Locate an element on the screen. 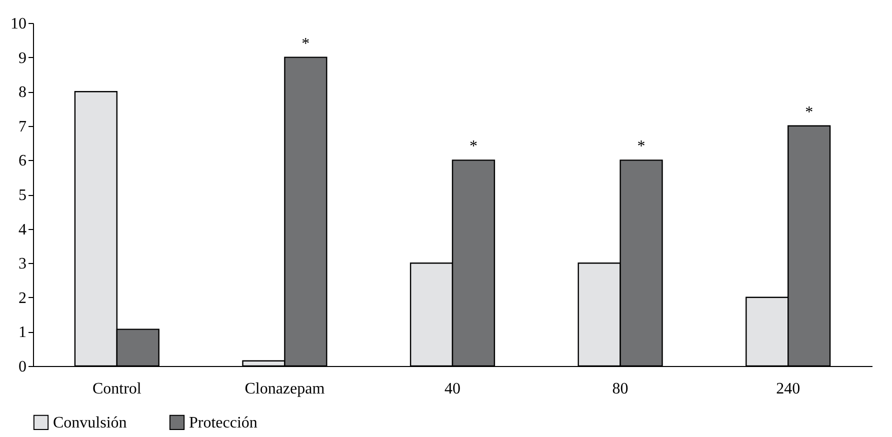  y-tick-label: 4 is located at coordinates (22, 229).